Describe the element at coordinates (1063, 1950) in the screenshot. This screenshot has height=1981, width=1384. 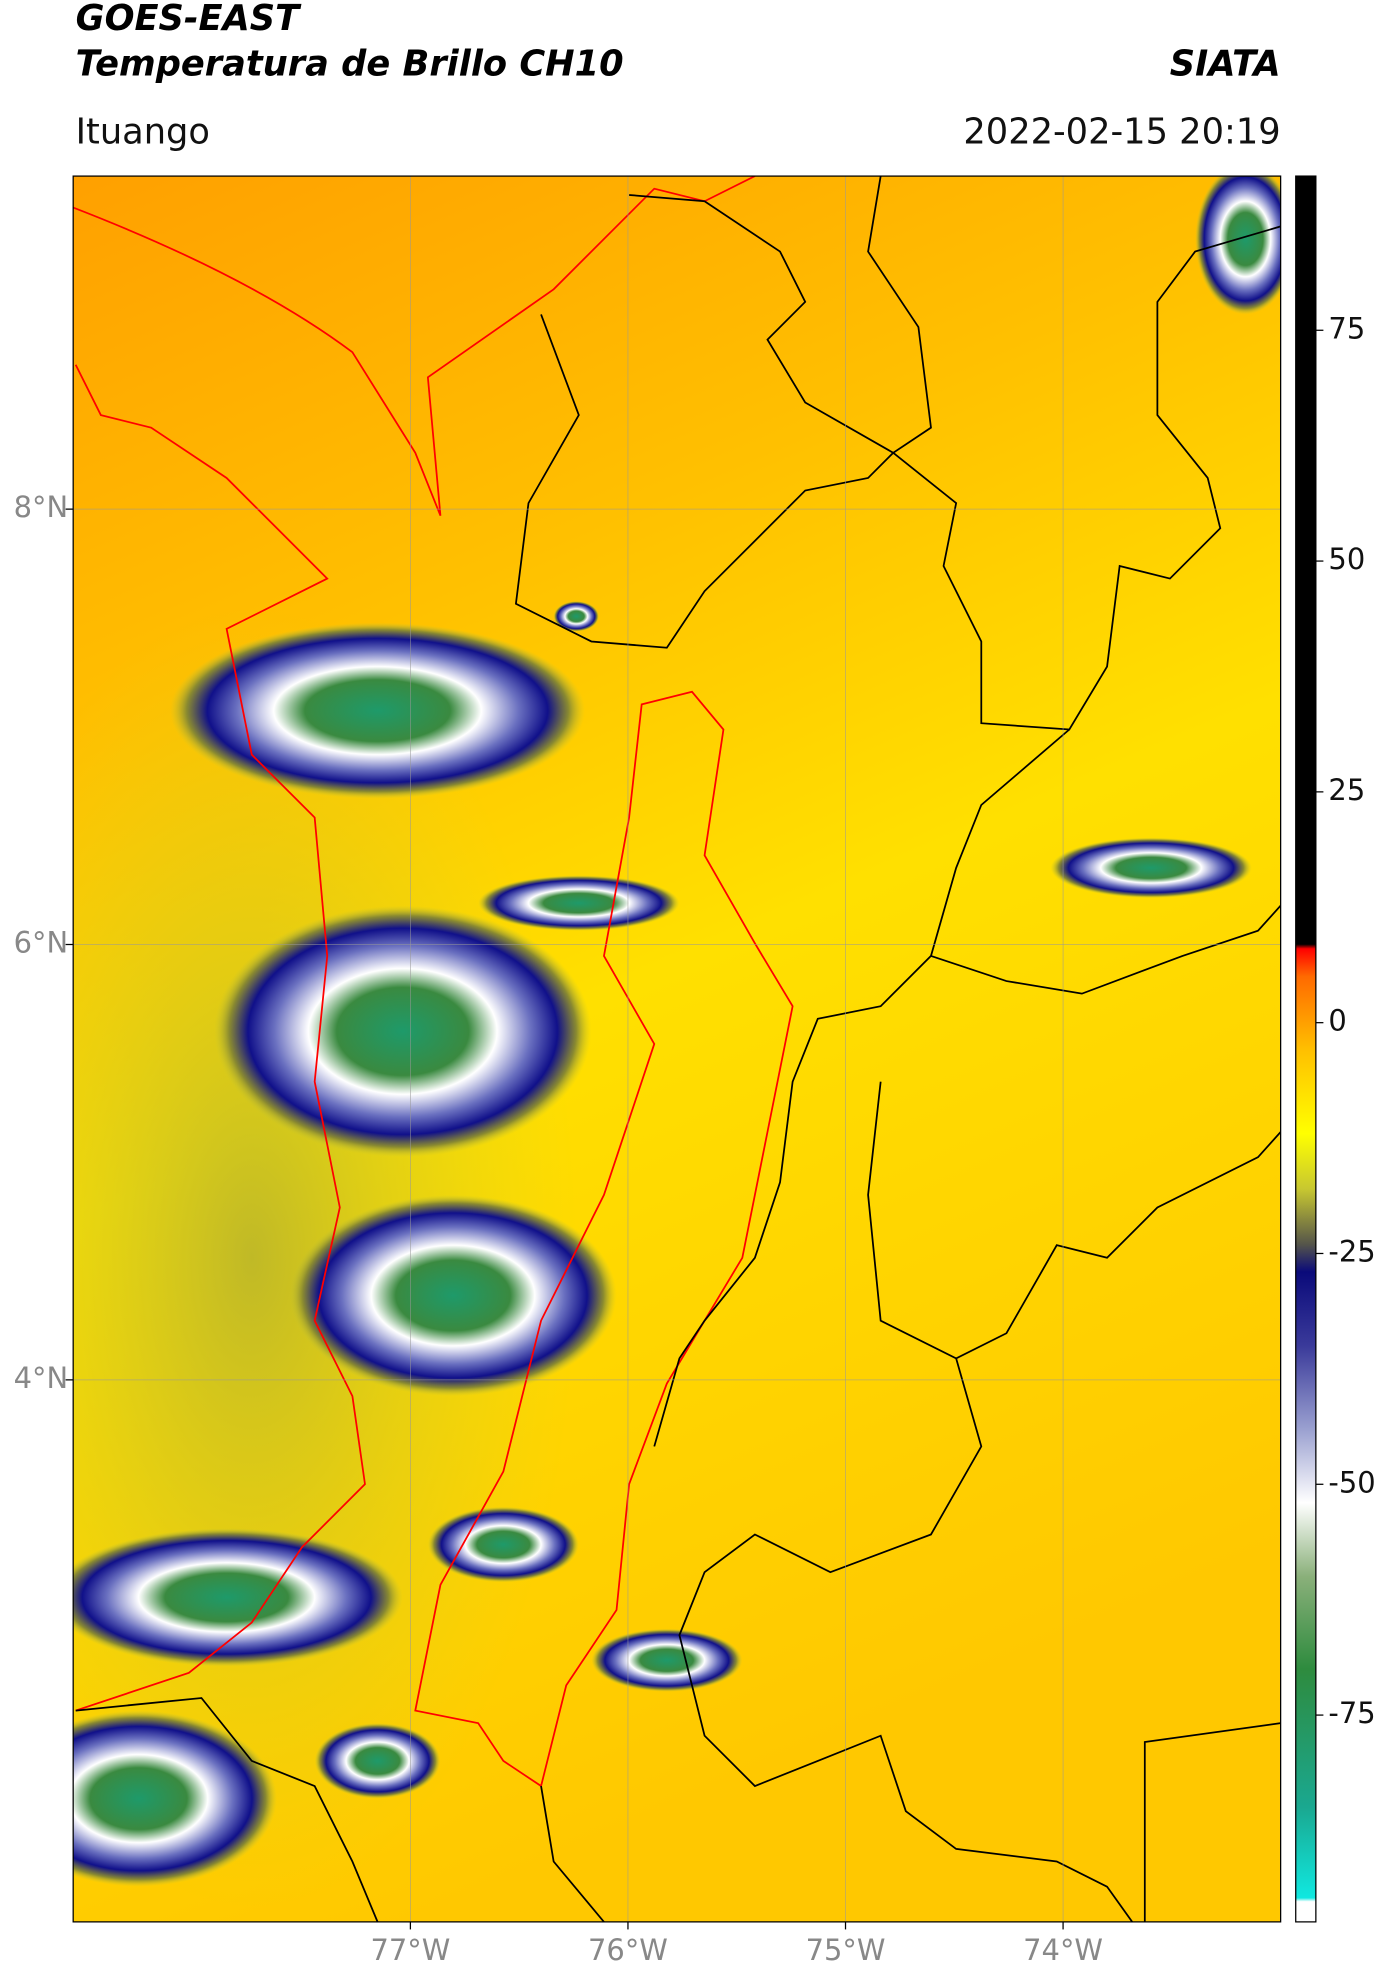
I see `x-tick-label: 74°W` at that location.